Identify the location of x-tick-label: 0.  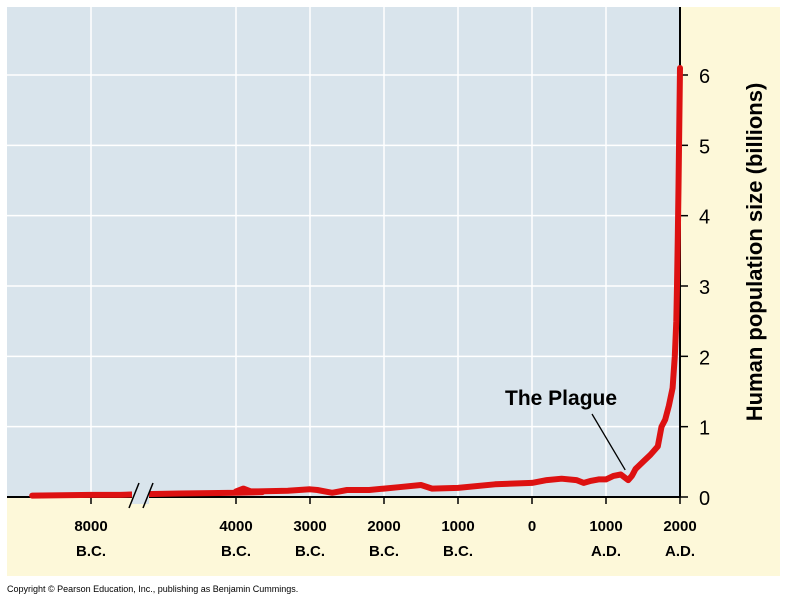
(532, 526).